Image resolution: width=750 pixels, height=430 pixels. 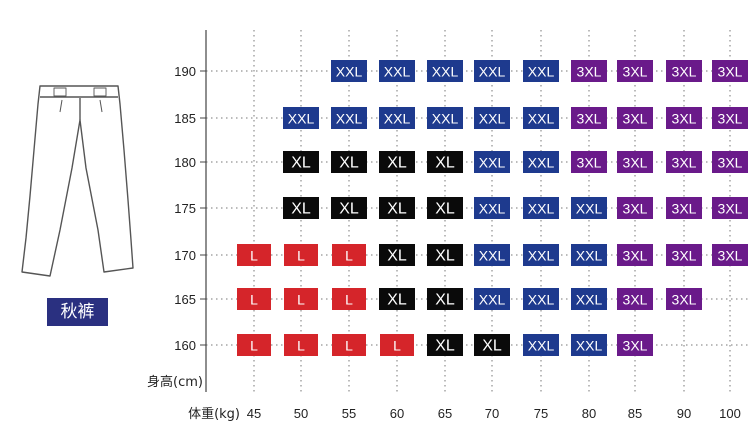 What do you see at coordinates (730, 413) in the screenshot?
I see `x-tick-label: 100` at bounding box center [730, 413].